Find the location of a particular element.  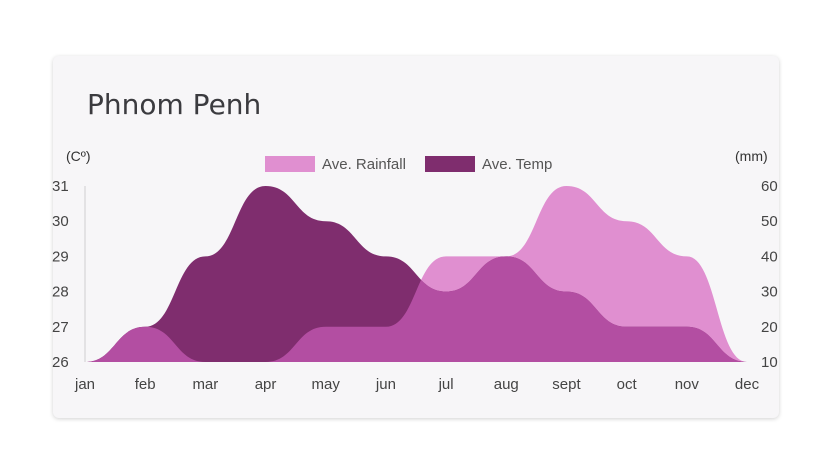

x-tick-label: dec is located at coordinates (747, 384).